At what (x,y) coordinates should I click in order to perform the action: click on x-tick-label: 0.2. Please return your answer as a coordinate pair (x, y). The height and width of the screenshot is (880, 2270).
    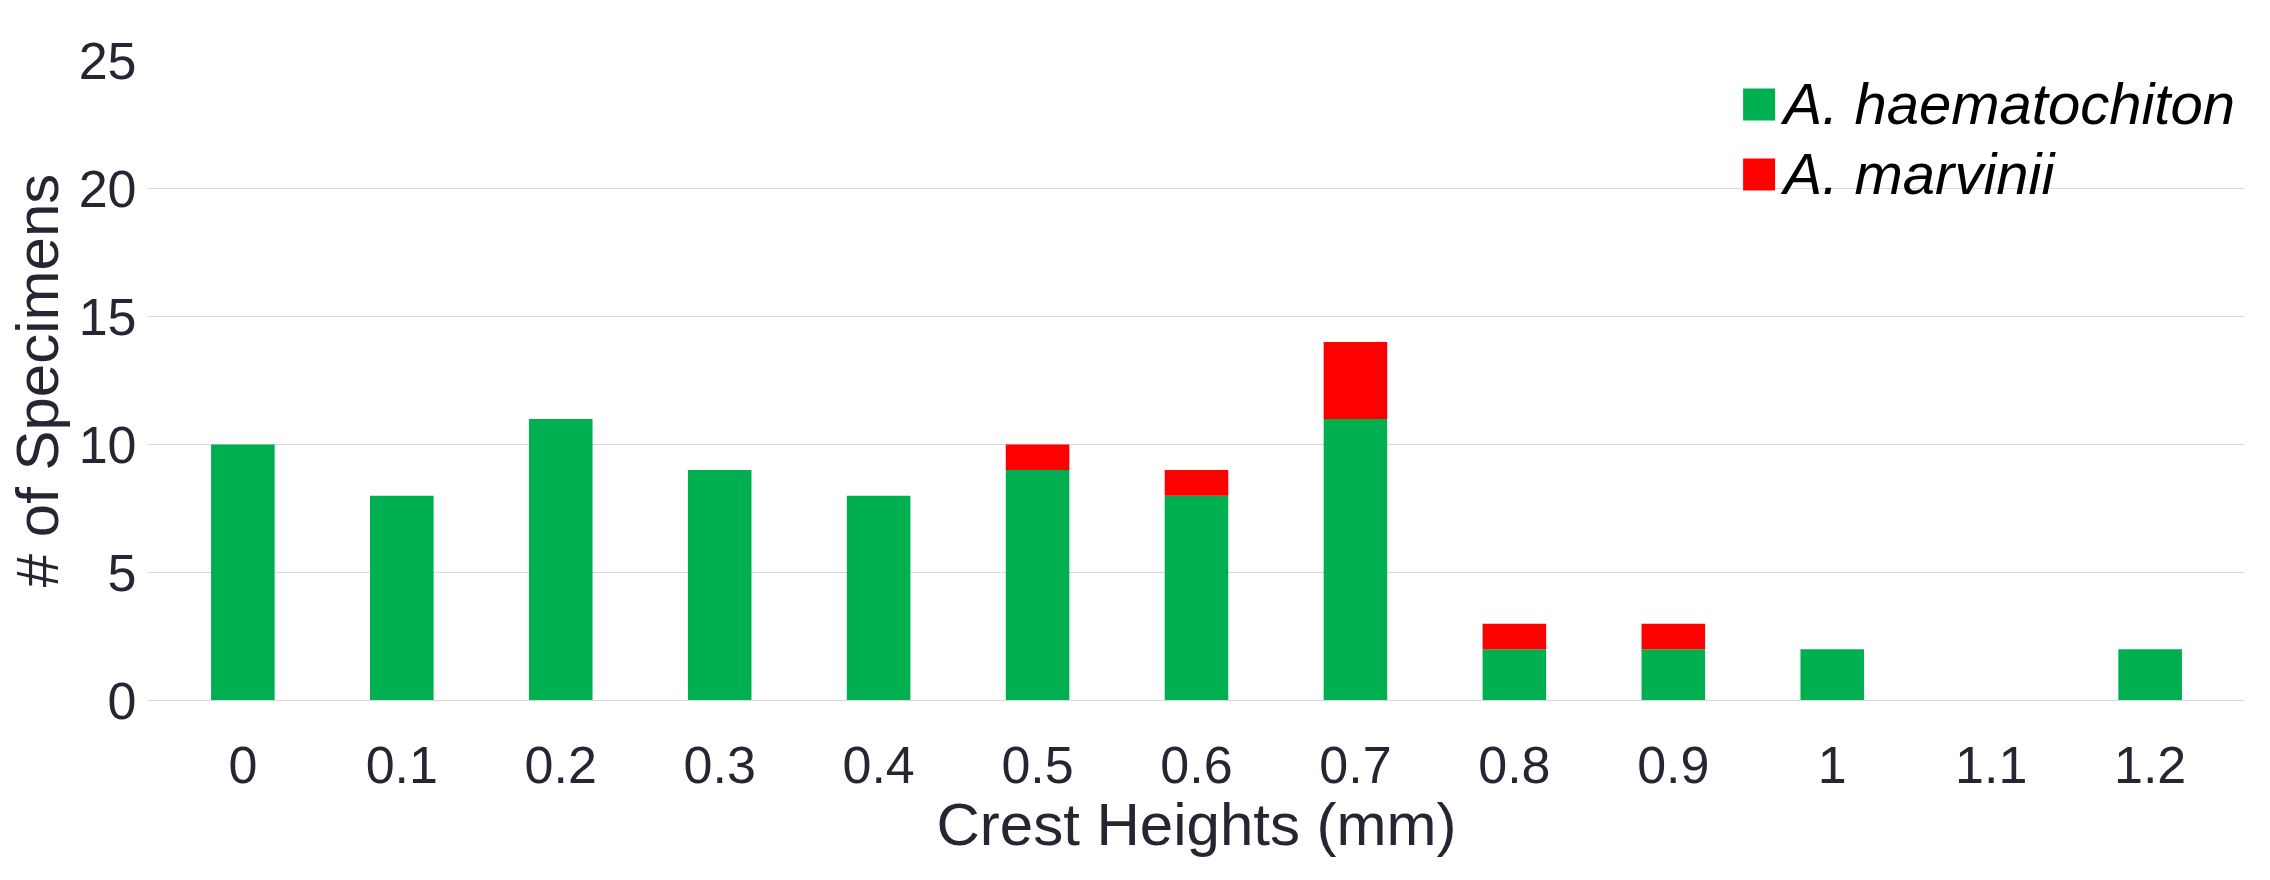
    Looking at the image, I should click on (560, 764).